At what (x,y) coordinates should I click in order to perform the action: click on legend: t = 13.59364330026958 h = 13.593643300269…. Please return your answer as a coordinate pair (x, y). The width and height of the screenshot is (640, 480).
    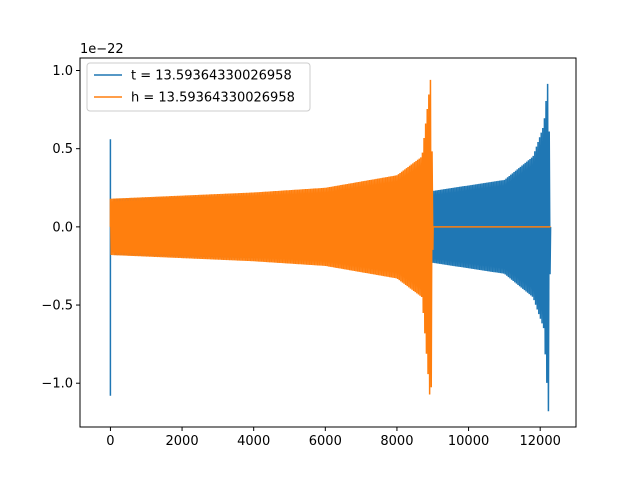
    Looking at the image, I should click on (198, 87).